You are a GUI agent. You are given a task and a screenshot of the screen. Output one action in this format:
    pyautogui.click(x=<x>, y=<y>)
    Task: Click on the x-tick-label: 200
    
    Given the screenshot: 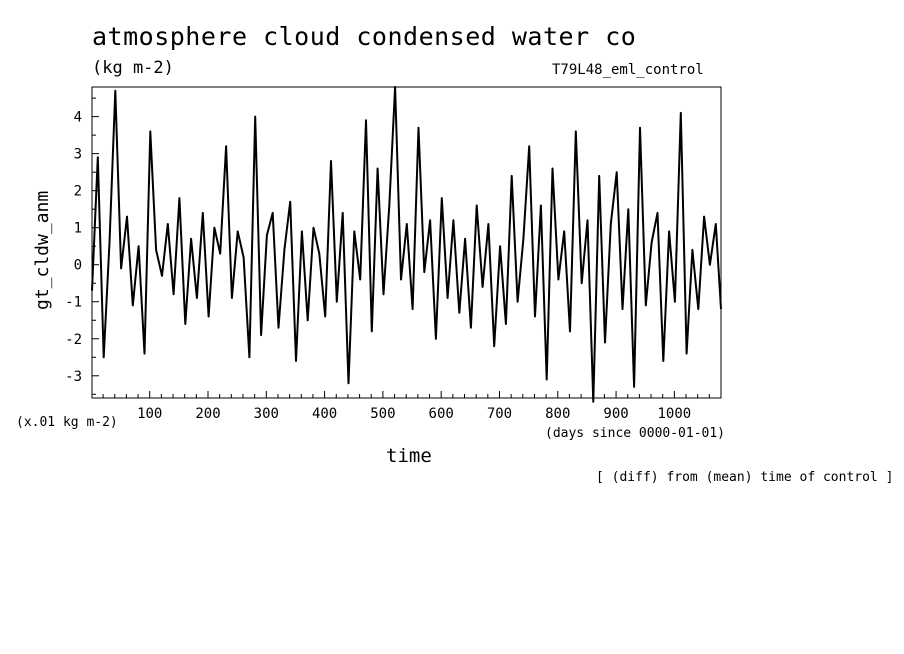 What is the action you would take?
    pyautogui.click(x=207, y=414)
    